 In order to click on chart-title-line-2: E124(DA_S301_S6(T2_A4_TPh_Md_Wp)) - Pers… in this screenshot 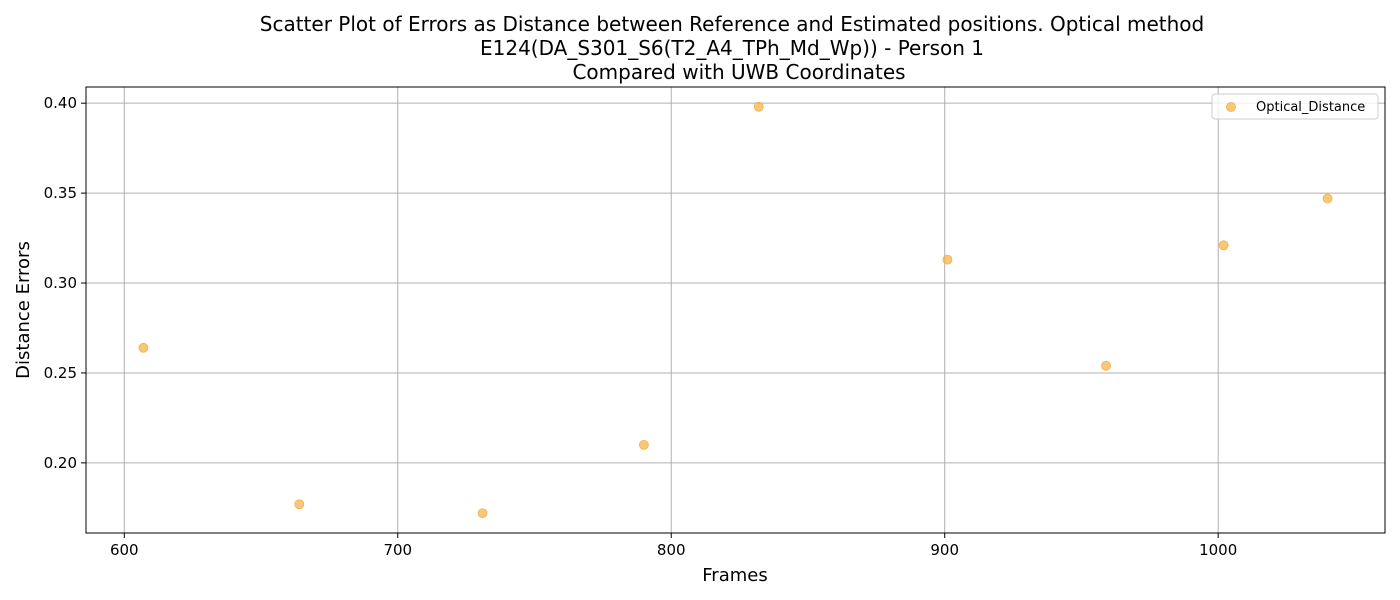, I will do `click(732, 48)`.